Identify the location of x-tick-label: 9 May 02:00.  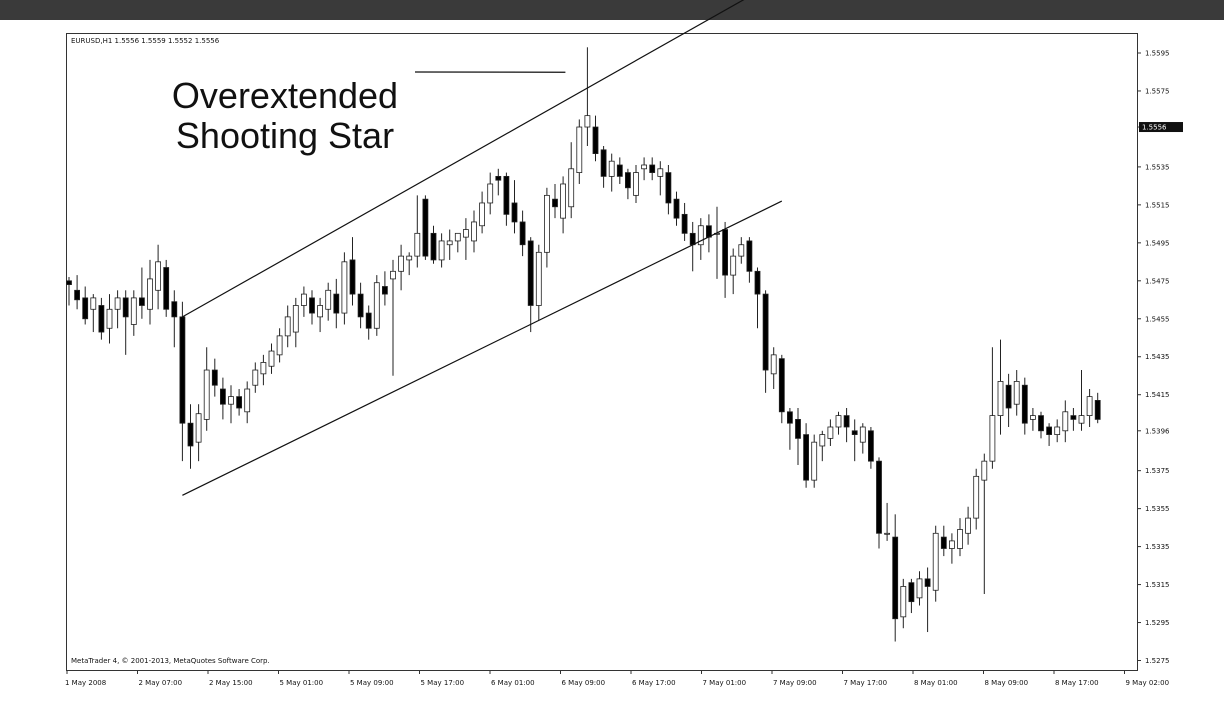
(1148, 683).